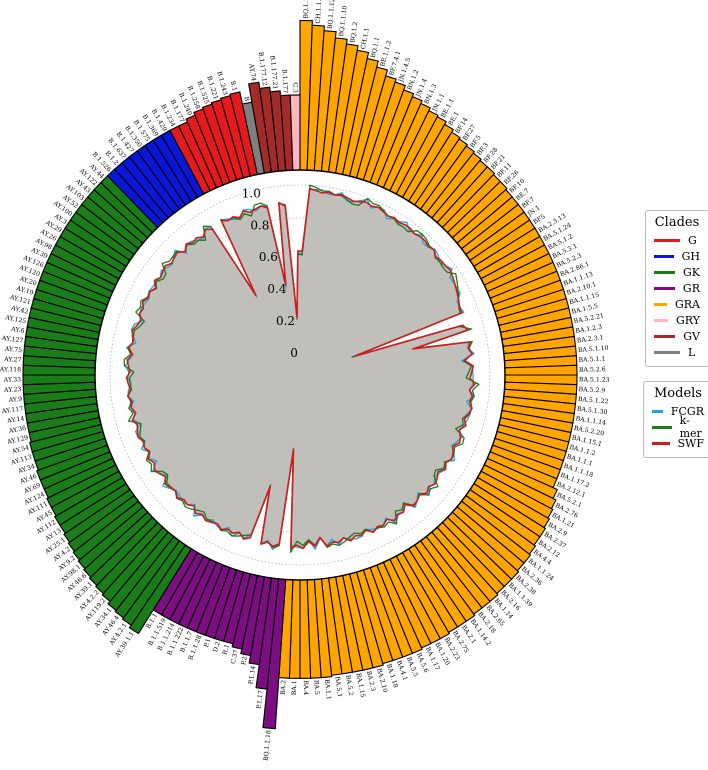 The width and height of the screenshot is (708, 770). Describe the element at coordinates (361, 686) in the screenshot. I see `lineage-label: BA.1.15` at that location.